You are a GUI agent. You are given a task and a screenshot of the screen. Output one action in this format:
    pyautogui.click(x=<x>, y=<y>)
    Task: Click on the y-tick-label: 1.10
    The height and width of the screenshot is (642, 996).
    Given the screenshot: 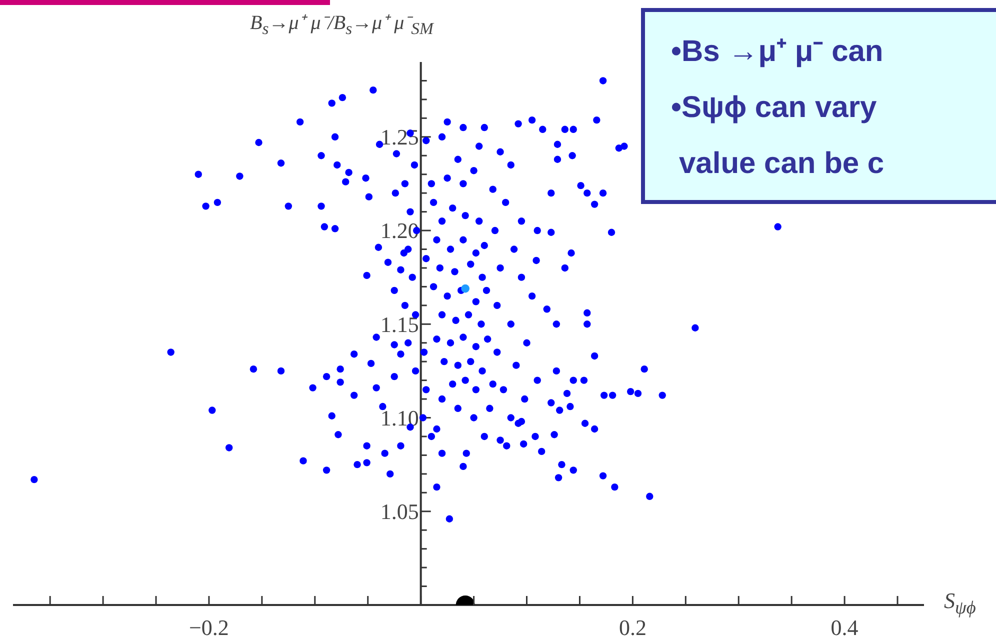 What is the action you would take?
    pyautogui.click(x=399, y=417)
    